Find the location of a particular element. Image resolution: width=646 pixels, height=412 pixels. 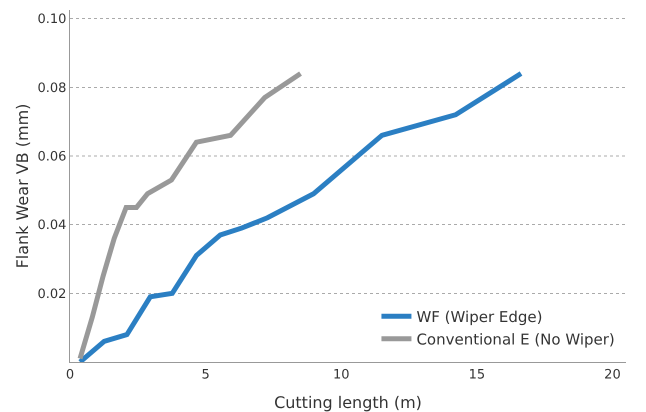

legend-label: WF (Wiper Edge) is located at coordinates (479, 317).